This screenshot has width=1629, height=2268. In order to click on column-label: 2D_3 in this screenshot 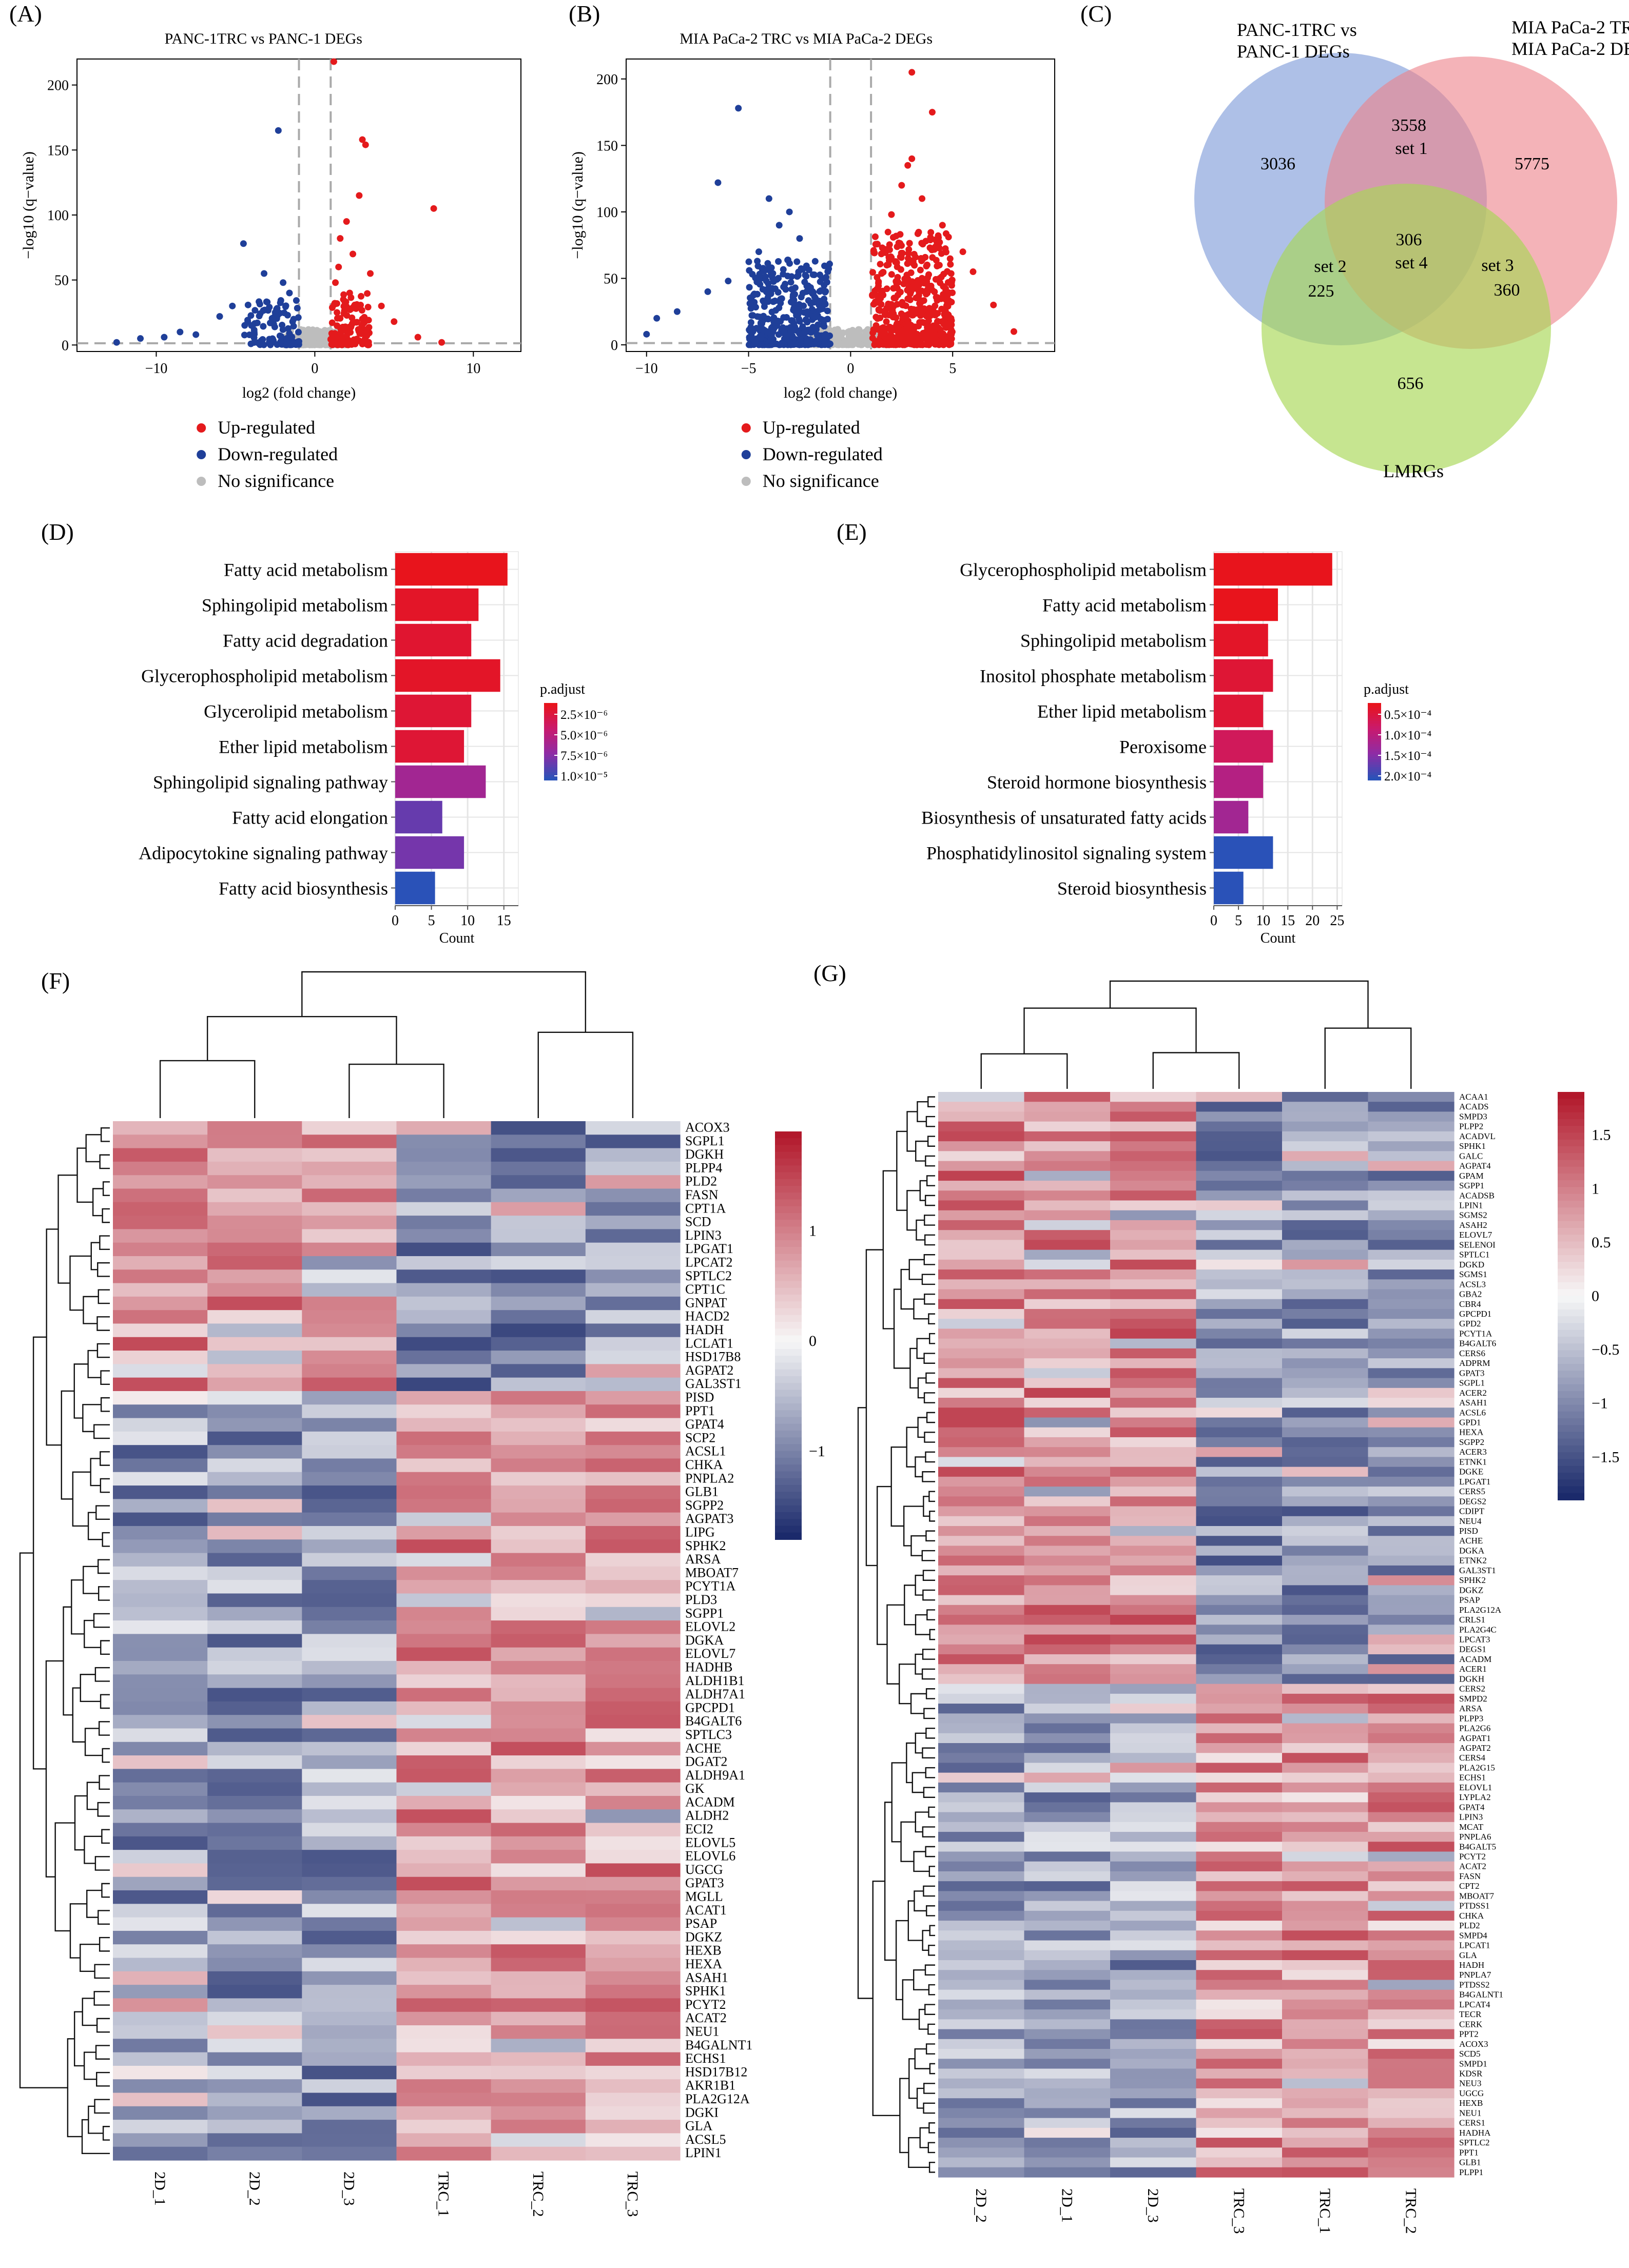, I will do `click(348, 2189)`.